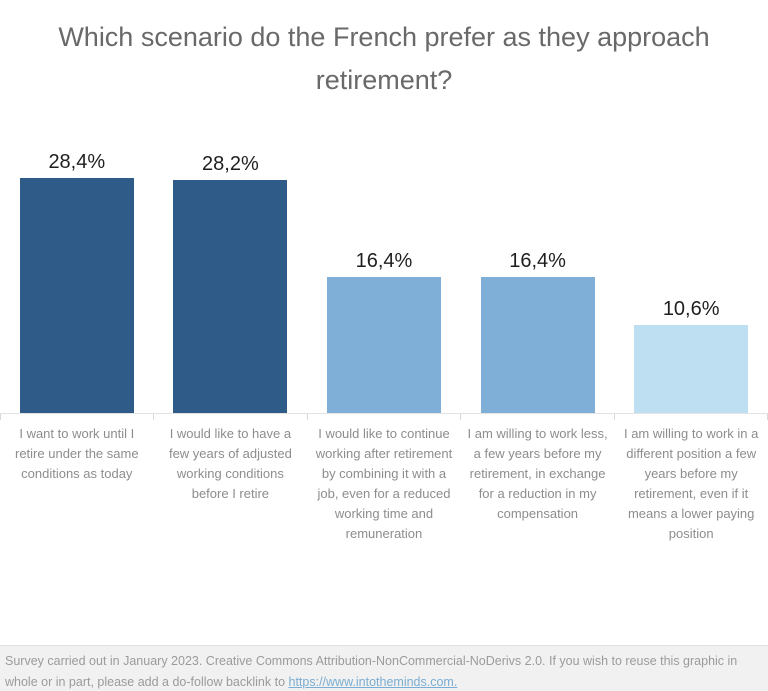 The image size is (768, 691). I want to click on bar-value-label: 28,2%, so click(230, 164).